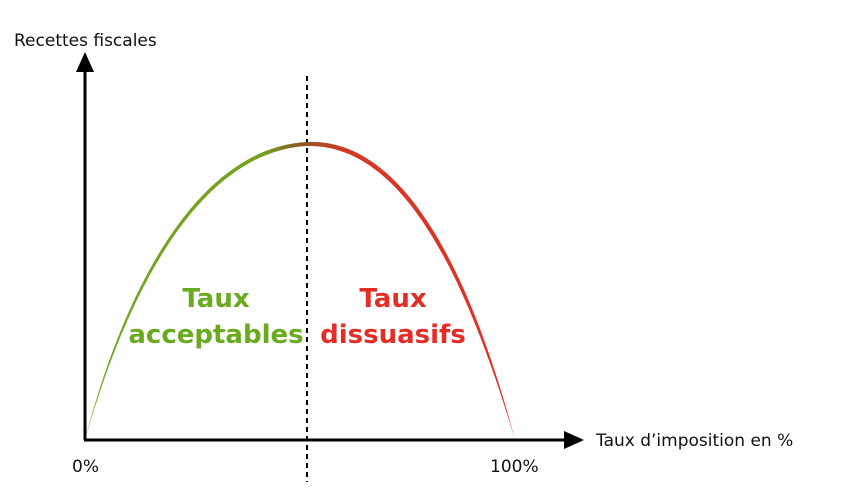 This screenshot has width=846, height=500. Describe the element at coordinates (392, 299) in the screenshot. I see `dissuasive-zone-label-line1: Taux` at that location.